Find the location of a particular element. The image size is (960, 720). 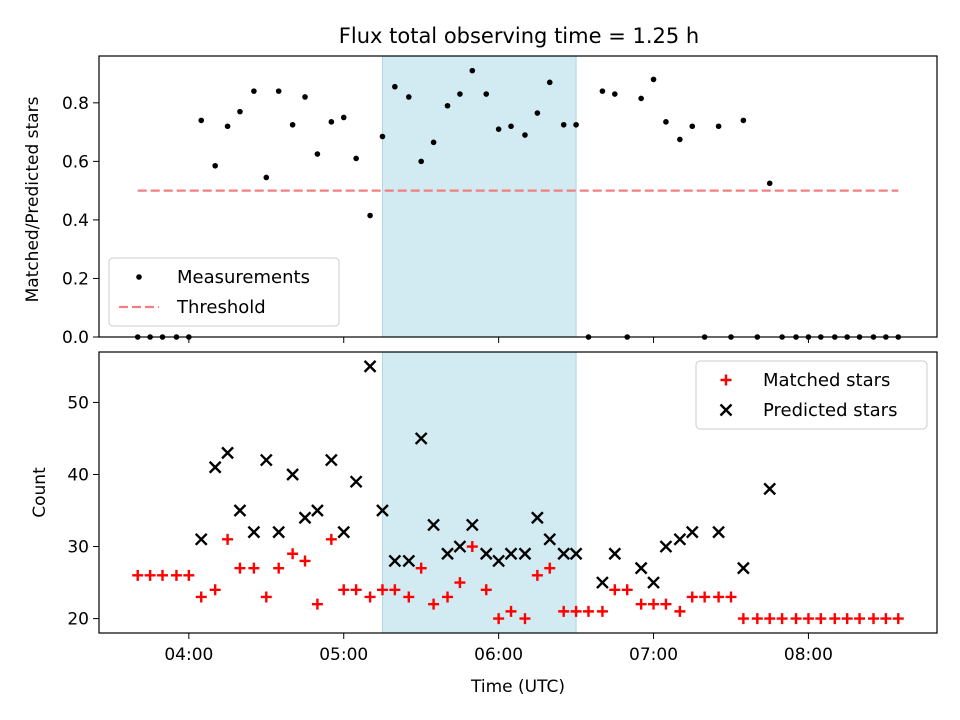

ratio-legend: Measurements Threshold is located at coordinates (224, 292).